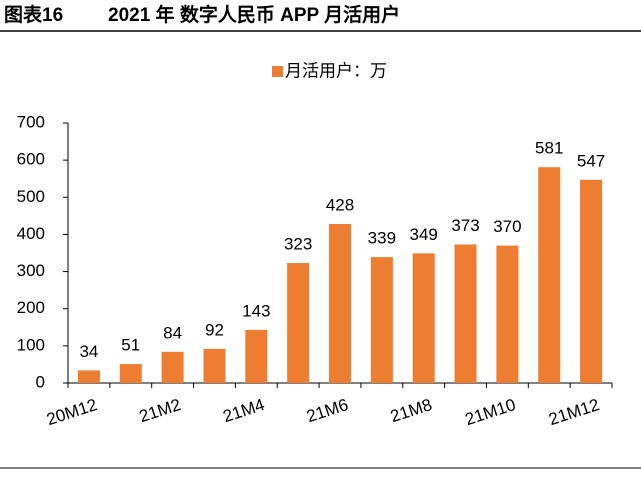  Describe the element at coordinates (244, 410) in the screenshot. I see `x-tick-label: 21M4` at that location.